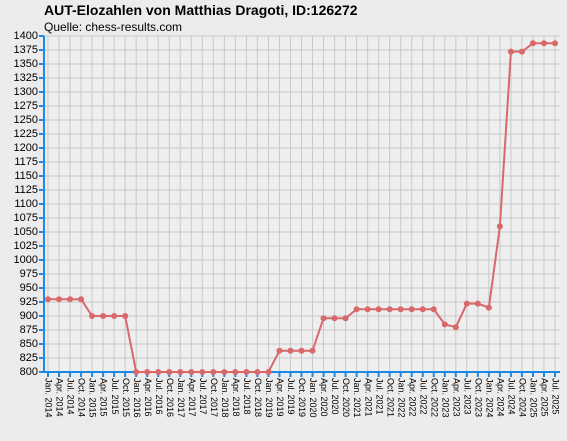  Describe the element at coordinates (26, 134) in the screenshot. I see `y-tick-label: 1225` at that location.